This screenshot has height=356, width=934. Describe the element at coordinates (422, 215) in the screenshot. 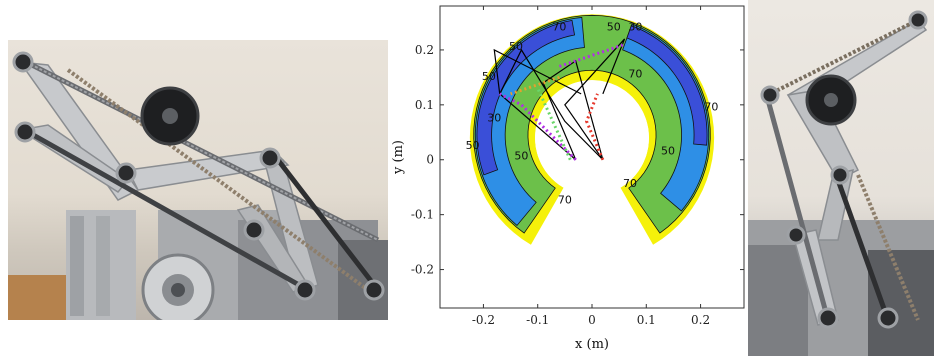

I see `y-tick-label: -0.1` at that location.